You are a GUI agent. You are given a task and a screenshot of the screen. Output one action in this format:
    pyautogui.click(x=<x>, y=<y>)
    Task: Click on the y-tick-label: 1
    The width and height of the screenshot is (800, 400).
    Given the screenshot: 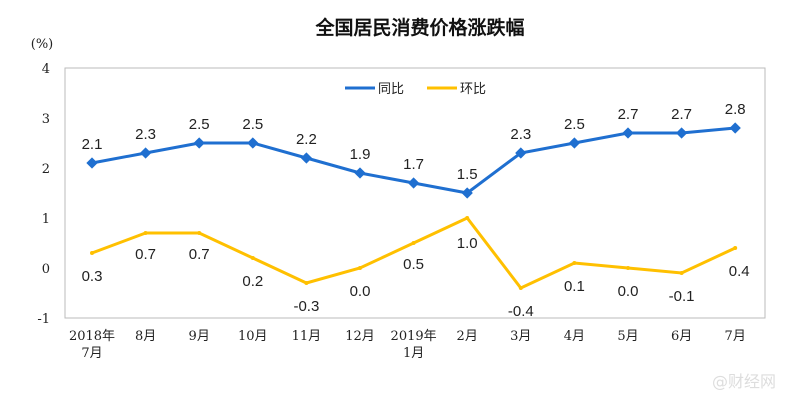 What is the action you would take?
    pyautogui.click(x=46, y=219)
    